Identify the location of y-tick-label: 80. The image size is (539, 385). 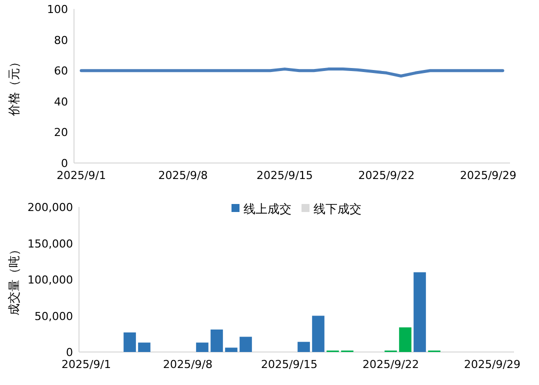
(61, 40).